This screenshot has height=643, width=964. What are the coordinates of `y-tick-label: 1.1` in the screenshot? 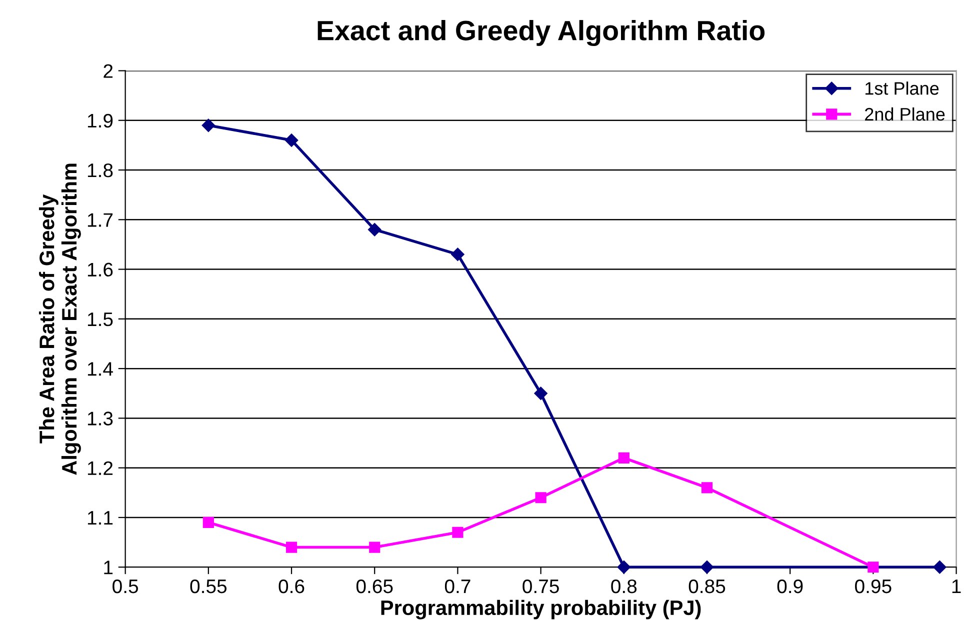 It's located at (100, 518).